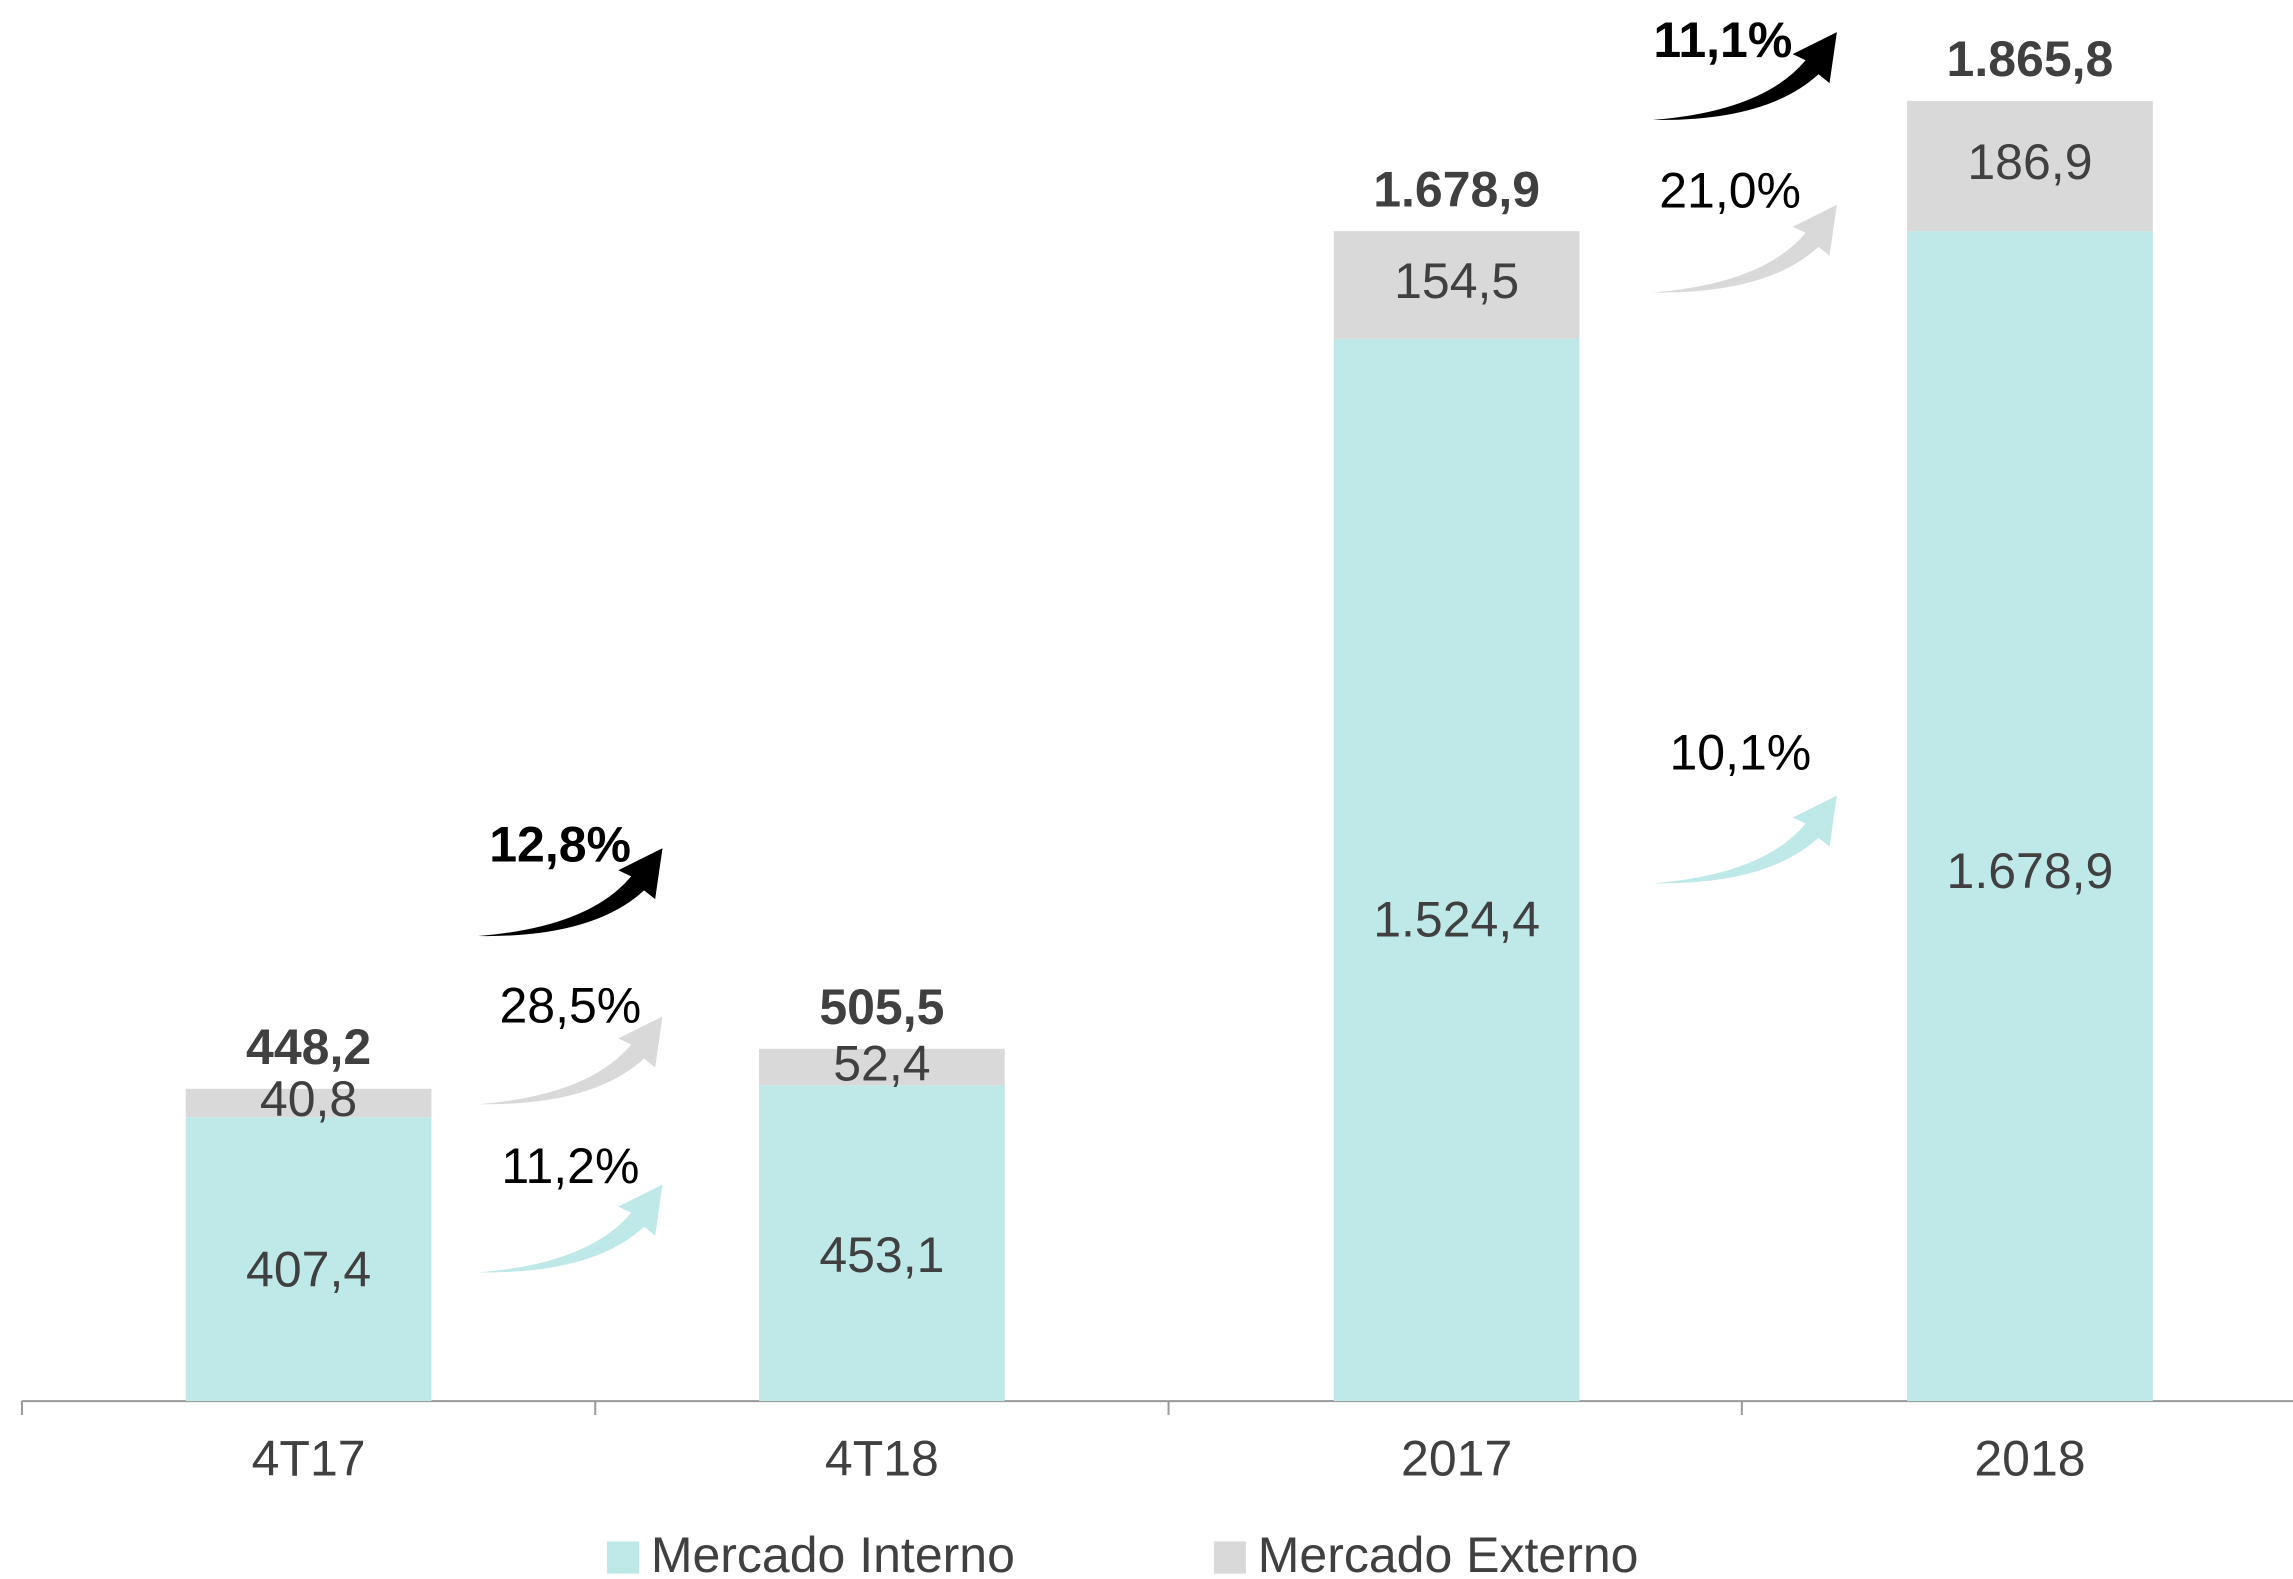 This screenshot has height=1579, width=2293. Describe the element at coordinates (1740, 752) in the screenshot. I see `growth-label: 10,1%` at that location.